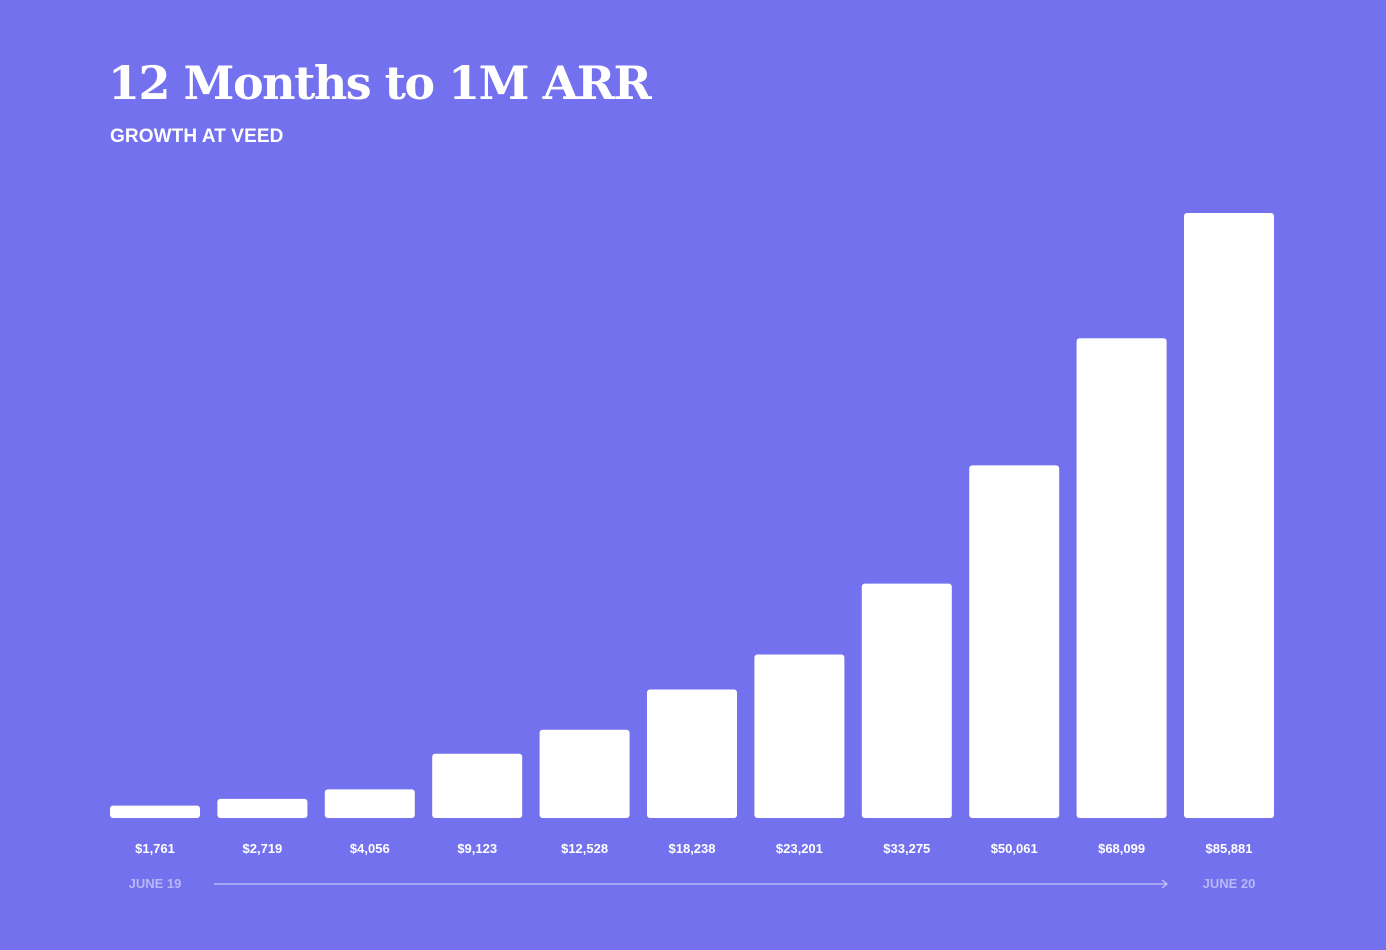 The width and height of the screenshot is (1386, 950). What do you see at coordinates (380, 83) in the screenshot?
I see `chart-title: 12 Months to 1M ARR` at bounding box center [380, 83].